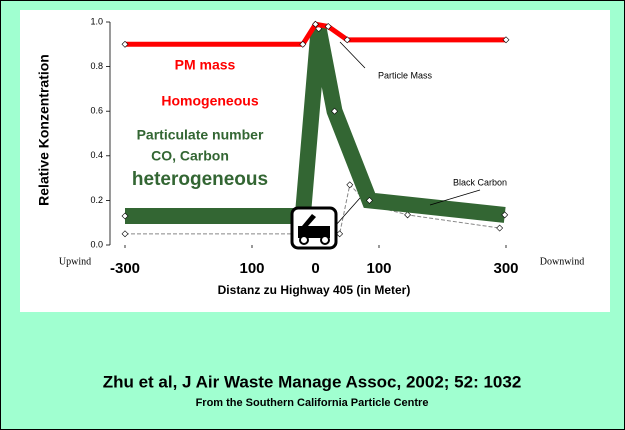  Describe the element at coordinates (125, 268) in the screenshot. I see `x-tick-label: -300` at that location.